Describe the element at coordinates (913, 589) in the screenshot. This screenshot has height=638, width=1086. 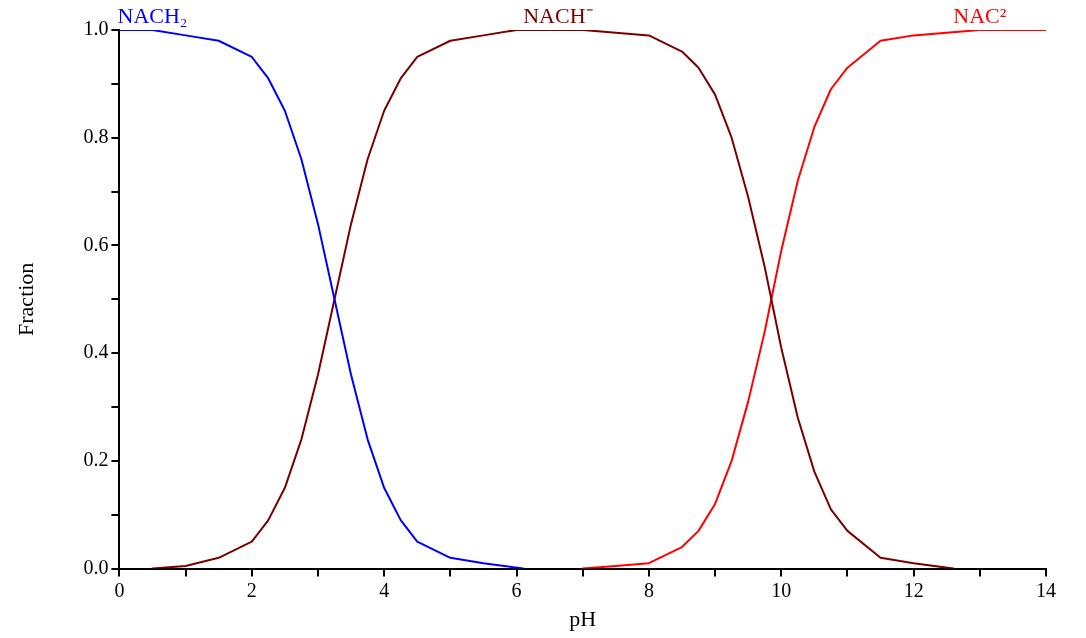
I see `x-tick-label: 12` at that location.